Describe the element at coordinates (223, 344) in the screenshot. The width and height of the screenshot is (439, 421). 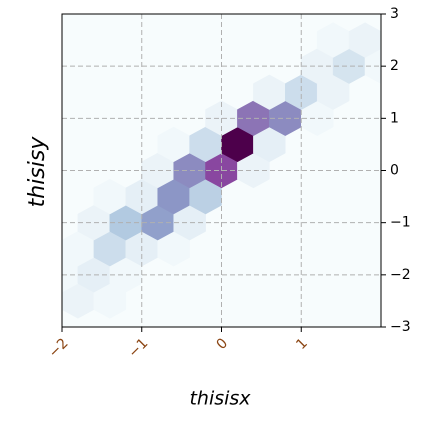
I see `x-tick-label: 0` at that location.